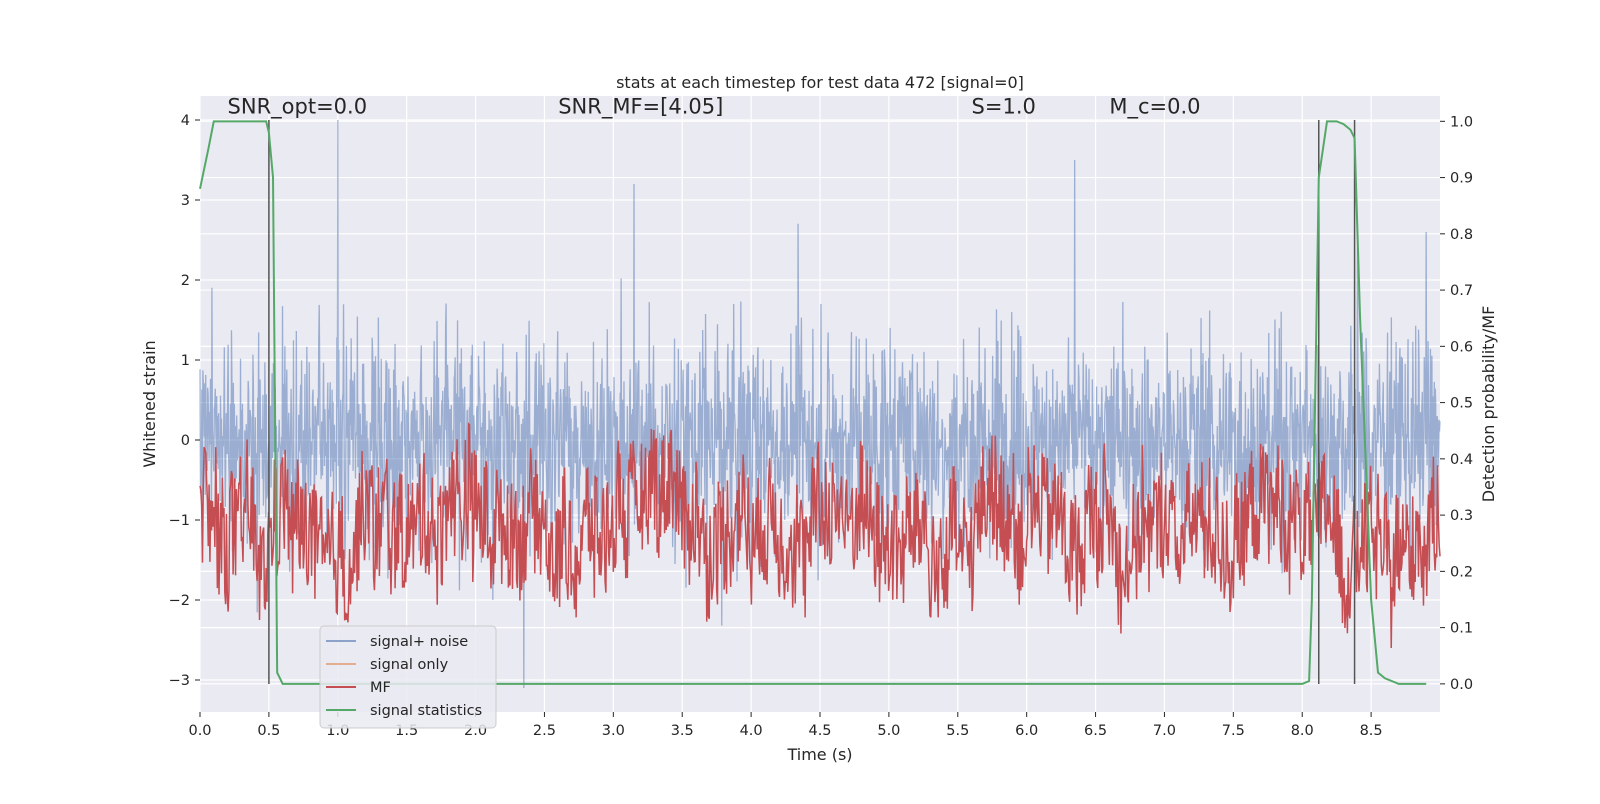  What do you see at coordinates (1164, 731) in the screenshot?
I see `x-tick-label: 7.0` at bounding box center [1164, 731].